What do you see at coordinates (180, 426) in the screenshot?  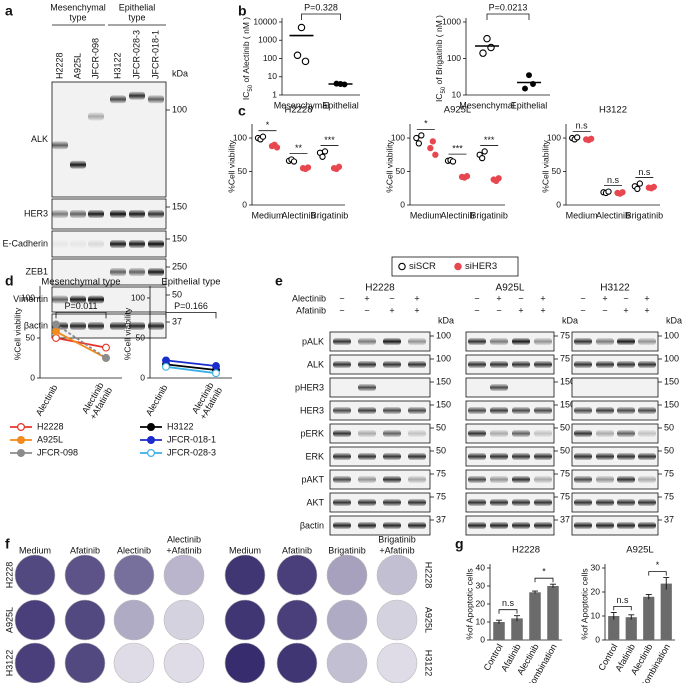 I see `legend-label: H3122` at bounding box center [180, 426].